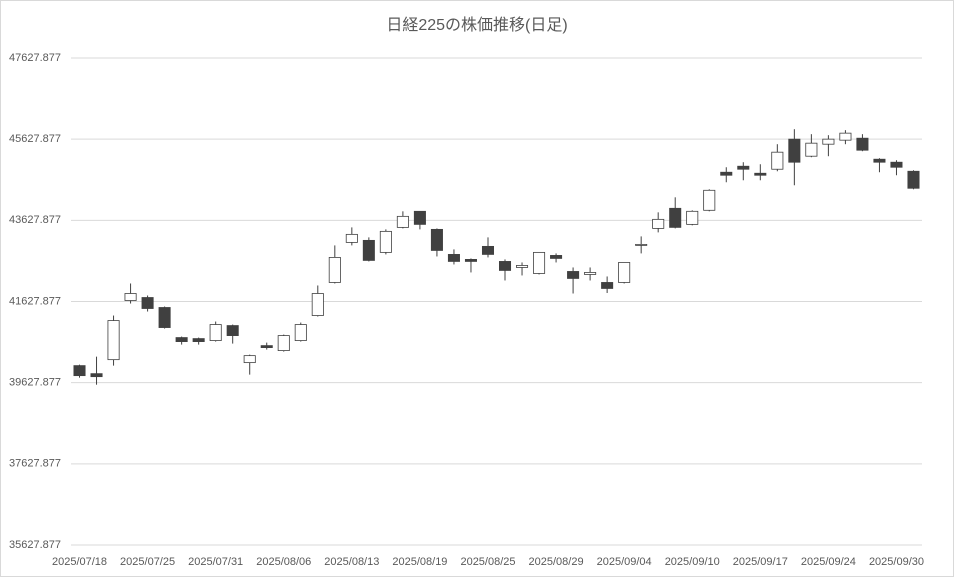 The width and height of the screenshot is (954, 577). Describe the element at coordinates (35, 545) in the screenshot. I see `y-tick-label: 35627.877` at that location.